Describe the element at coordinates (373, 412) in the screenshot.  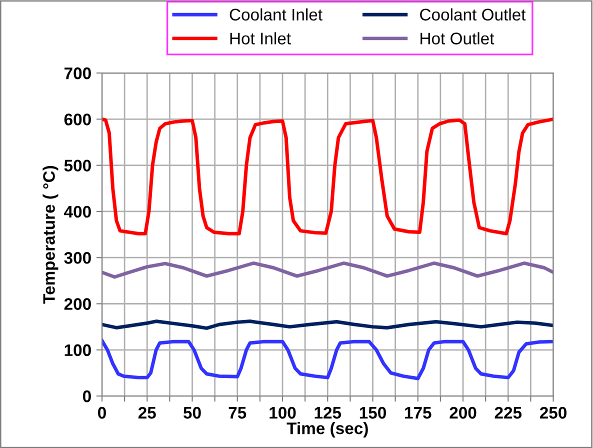
I see `x-tick-label: 150` at that location.